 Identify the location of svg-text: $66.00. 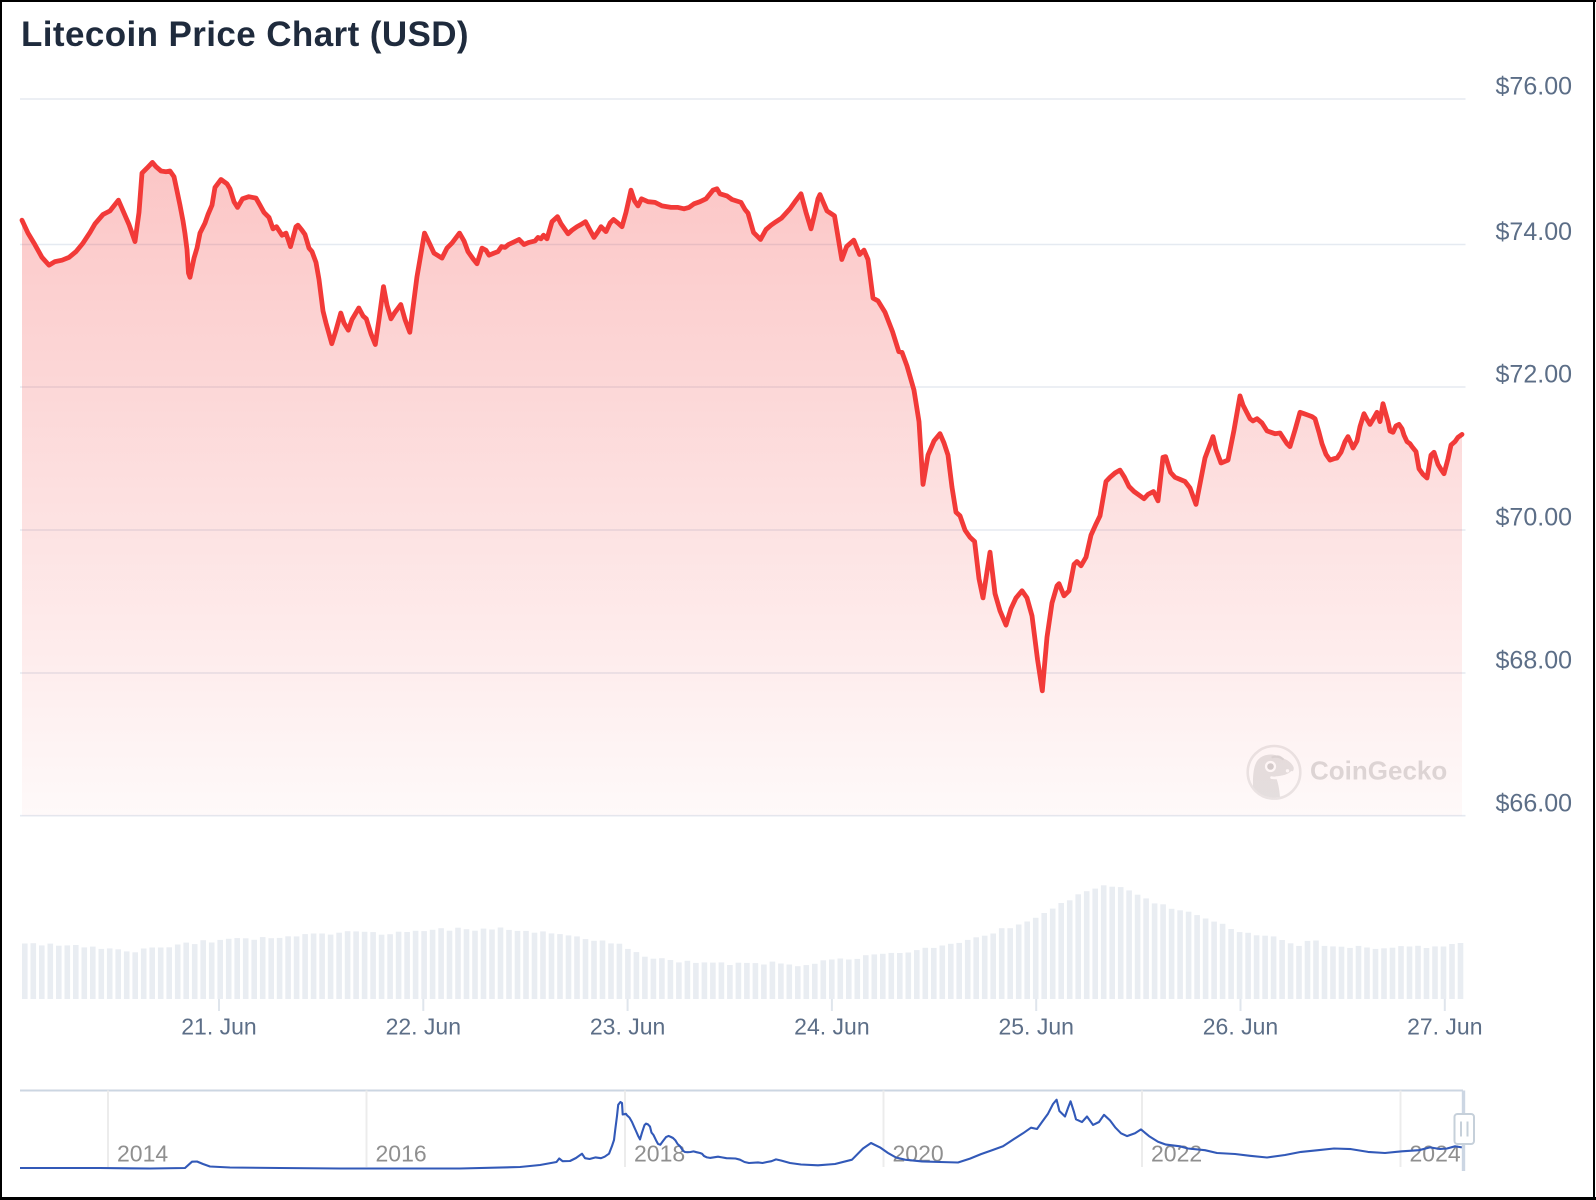
(1534, 803).